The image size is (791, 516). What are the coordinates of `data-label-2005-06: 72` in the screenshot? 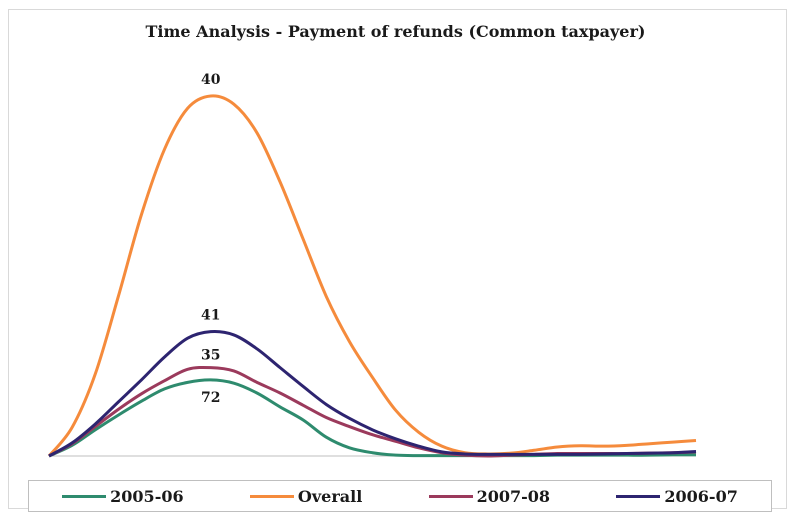 It's located at (210, 398).